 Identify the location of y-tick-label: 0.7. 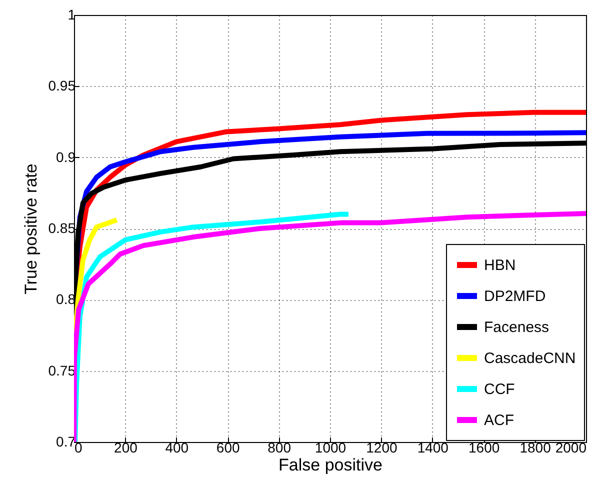
(66, 442).